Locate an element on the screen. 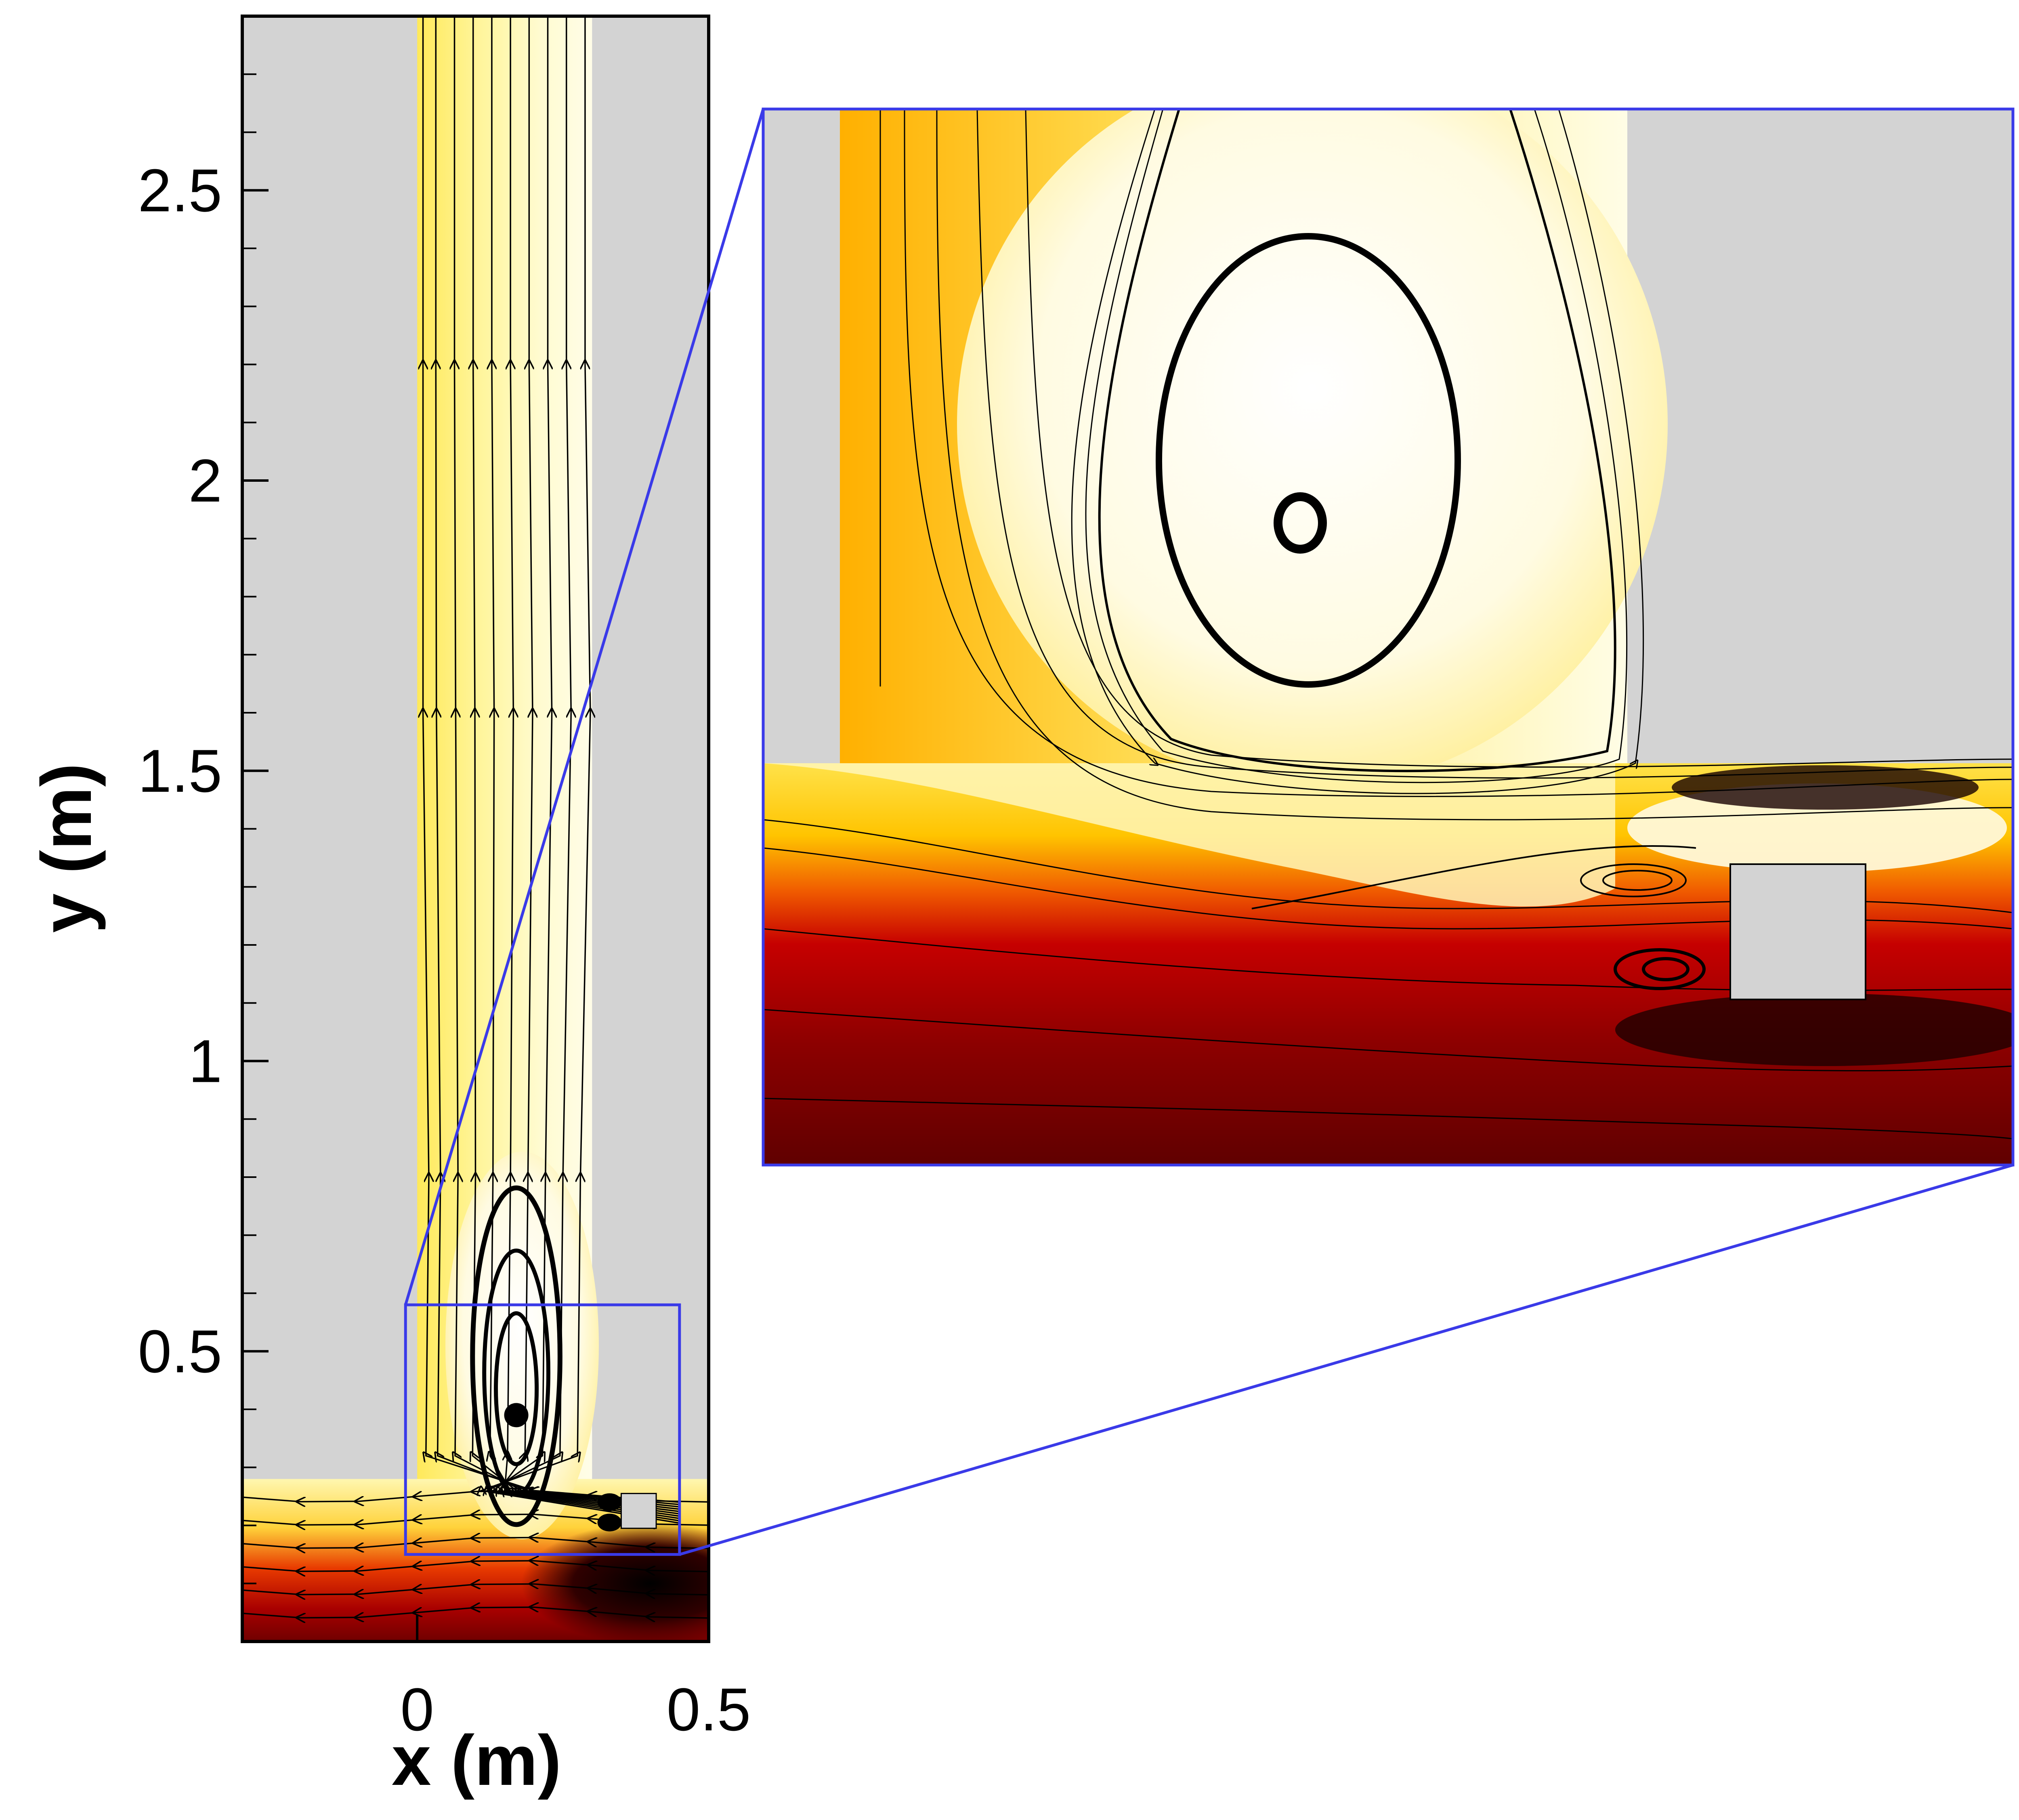 Image resolution: width=2019 pixels, height=1820 pixels. vortex-region is located at coordinates (522, 1345).